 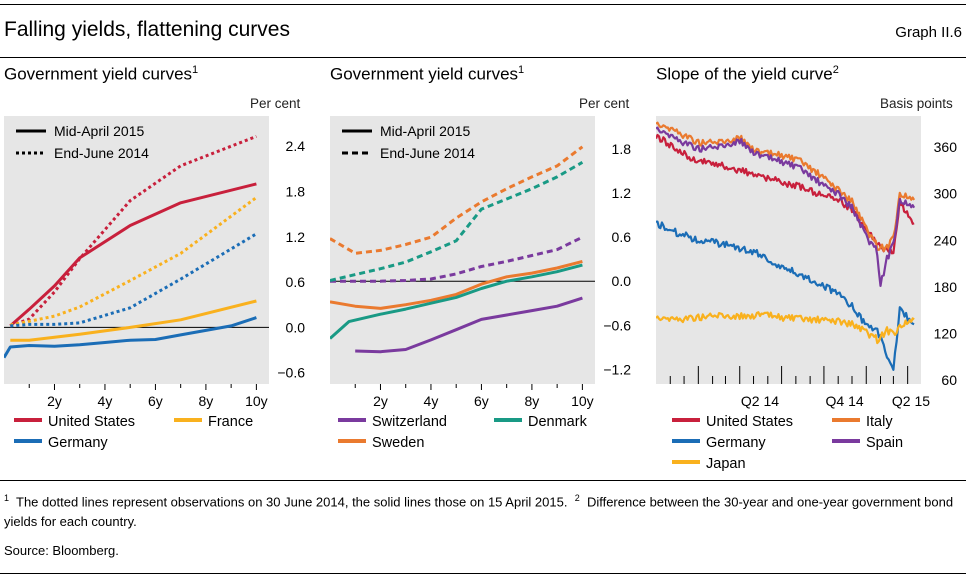 What do you see at coordinates (785, 295) in the screenshot?
I see `series-line-germany` at bounding box center [785, 295].